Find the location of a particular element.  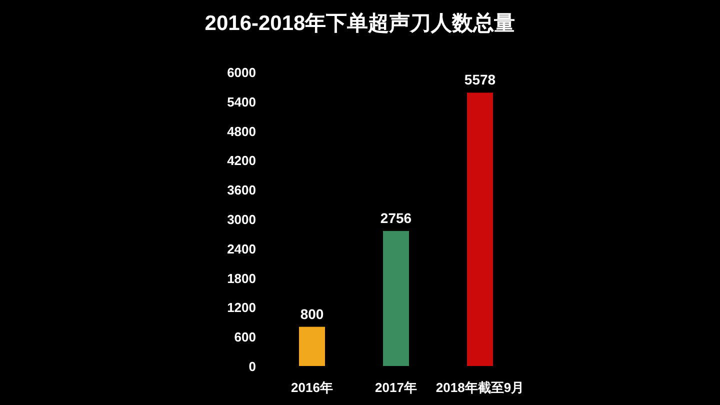

y-tick-label: 4200 is located at coordinates (241, 160).